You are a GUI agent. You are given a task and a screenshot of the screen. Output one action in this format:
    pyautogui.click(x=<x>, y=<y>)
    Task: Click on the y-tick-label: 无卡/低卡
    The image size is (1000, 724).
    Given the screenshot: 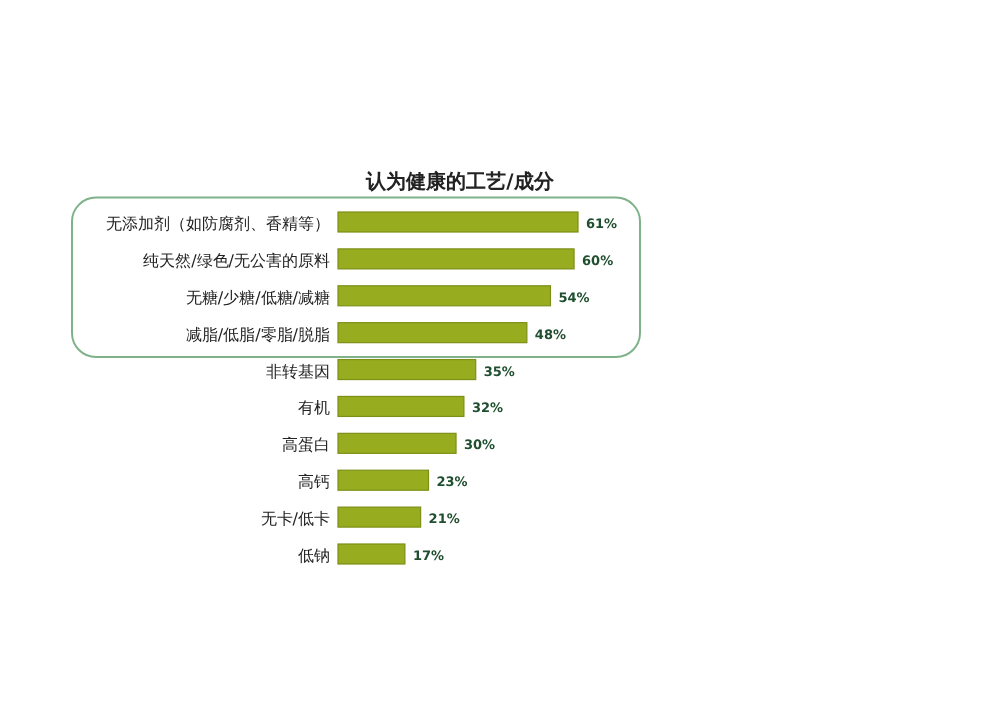 What is the action you would take?
    pyautogui.click(x=295, y=519)
    